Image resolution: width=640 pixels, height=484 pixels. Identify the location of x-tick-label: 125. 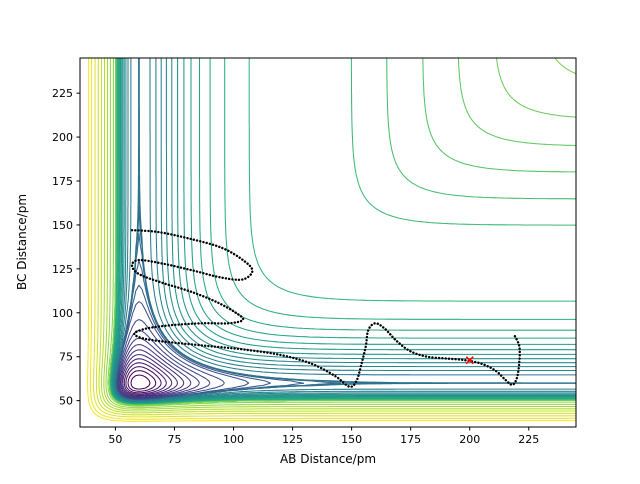
(292, 439).